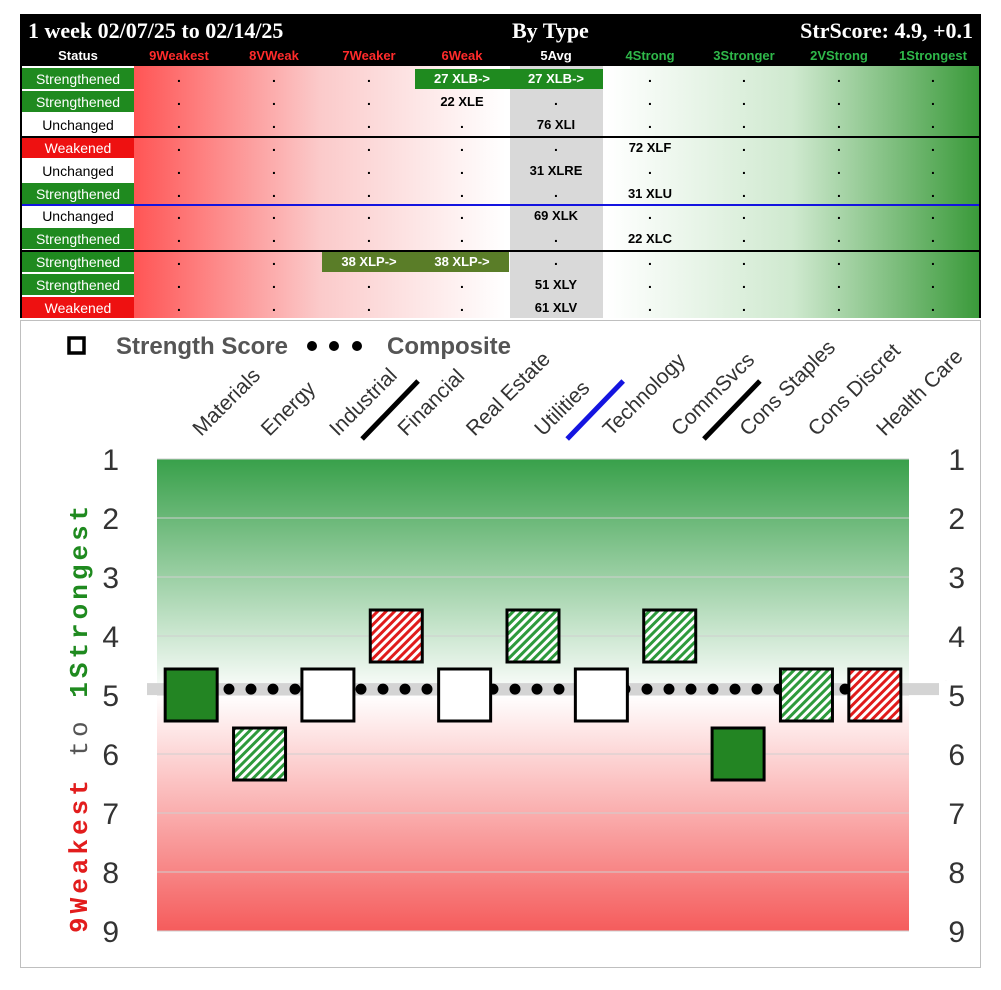 The width and height of the screenshot is (1001, 990). Describe the element at coordinates (110, 460) in the screenshot. I see `y-tick-left: 1` at that location.